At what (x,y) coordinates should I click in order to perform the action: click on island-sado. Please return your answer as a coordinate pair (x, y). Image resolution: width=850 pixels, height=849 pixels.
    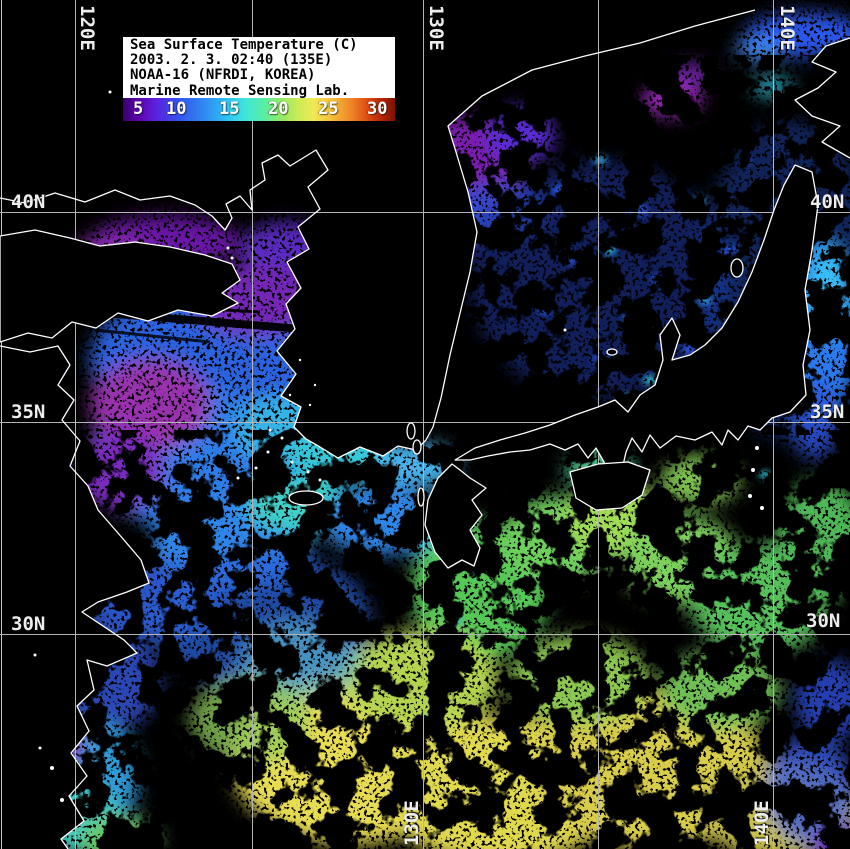
    Looking at the image, I should click on (737, 268).